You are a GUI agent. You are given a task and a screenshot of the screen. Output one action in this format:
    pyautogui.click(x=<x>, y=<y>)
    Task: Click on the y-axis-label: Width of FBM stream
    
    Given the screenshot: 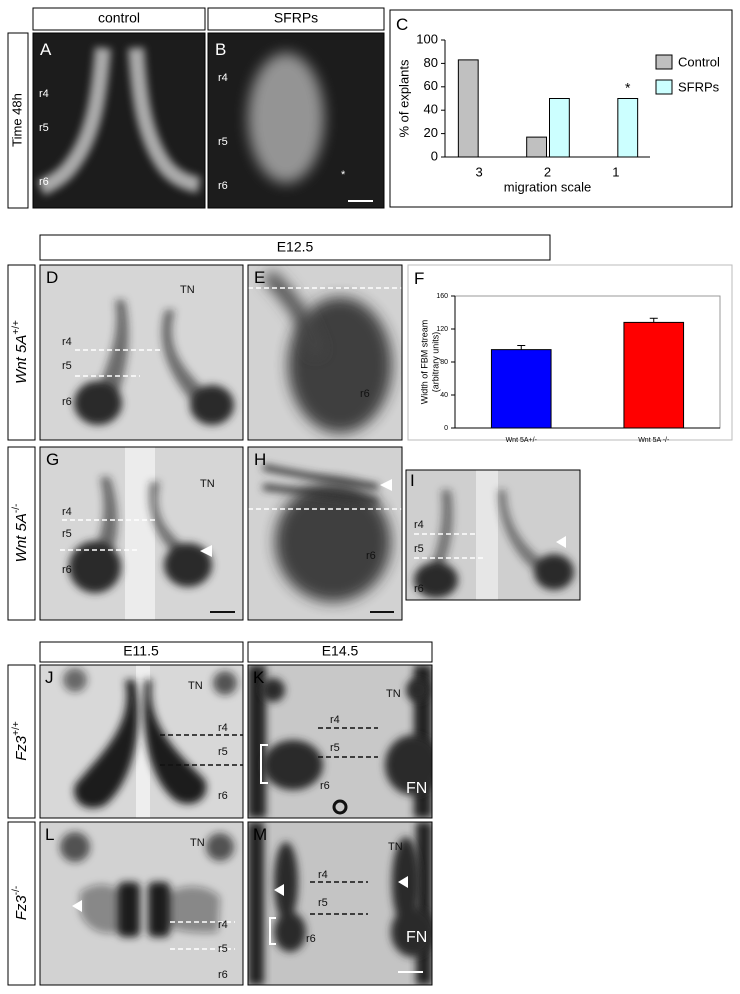 What is the action you would take?
    pyautogui.click(x=424, y=362)
    